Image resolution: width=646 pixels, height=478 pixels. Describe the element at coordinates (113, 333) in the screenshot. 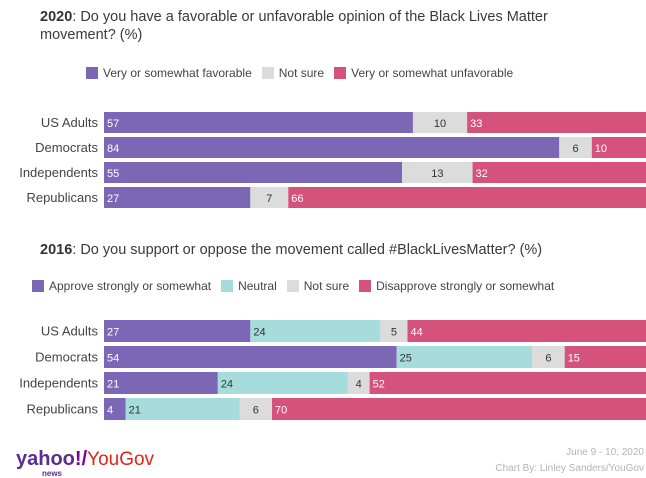

I see `data-label-us-adults-approve-strongly-or-somewhat: 27` at that location.